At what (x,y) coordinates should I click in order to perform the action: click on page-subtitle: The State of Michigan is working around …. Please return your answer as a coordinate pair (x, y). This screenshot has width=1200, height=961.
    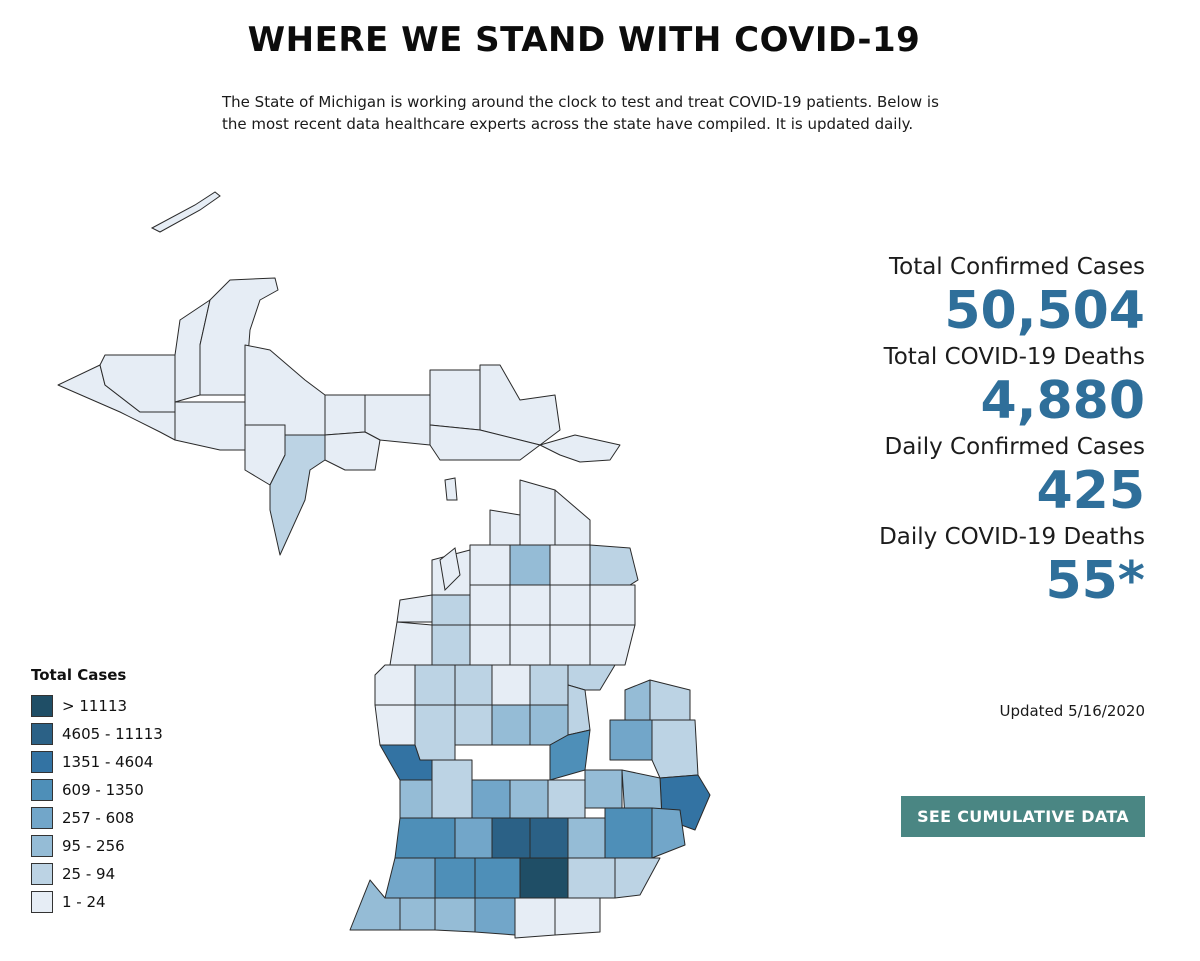
    Looking at the image, I should click on (580, 113).